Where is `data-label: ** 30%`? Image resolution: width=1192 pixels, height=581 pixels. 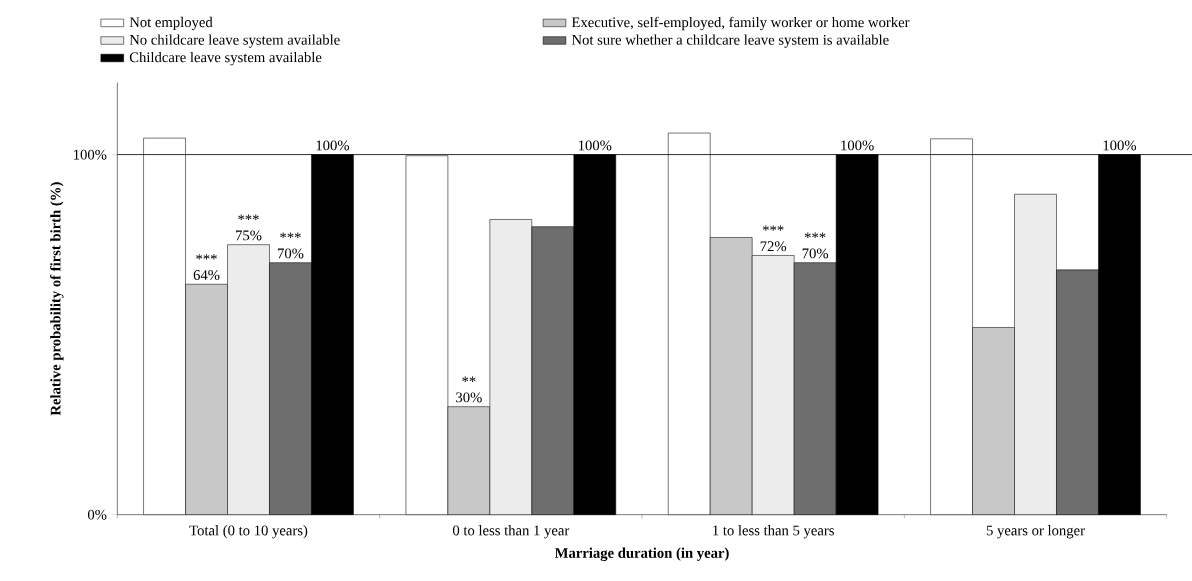
data-label: ** 30% is located at coordinates (469, 389).